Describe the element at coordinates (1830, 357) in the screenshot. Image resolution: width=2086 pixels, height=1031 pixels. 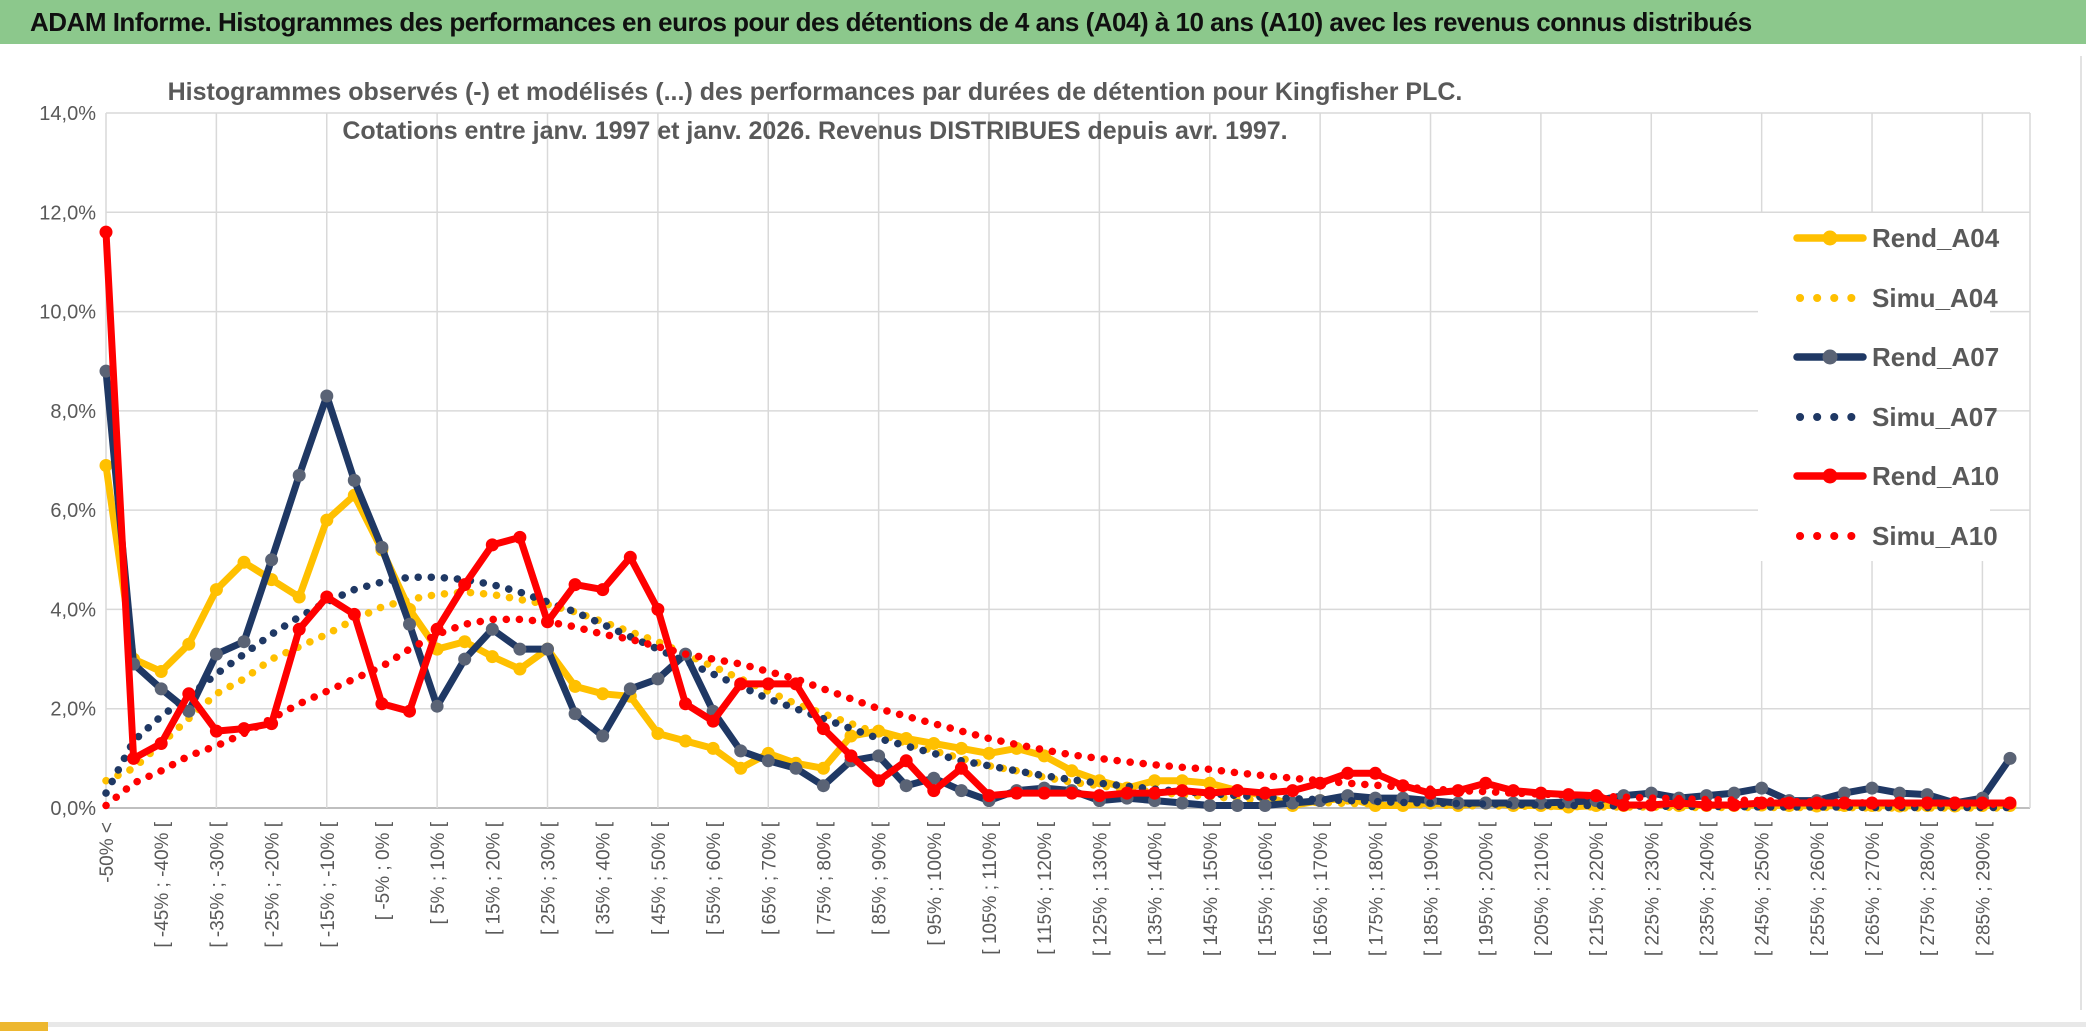
I see `legend-marker` at that location.